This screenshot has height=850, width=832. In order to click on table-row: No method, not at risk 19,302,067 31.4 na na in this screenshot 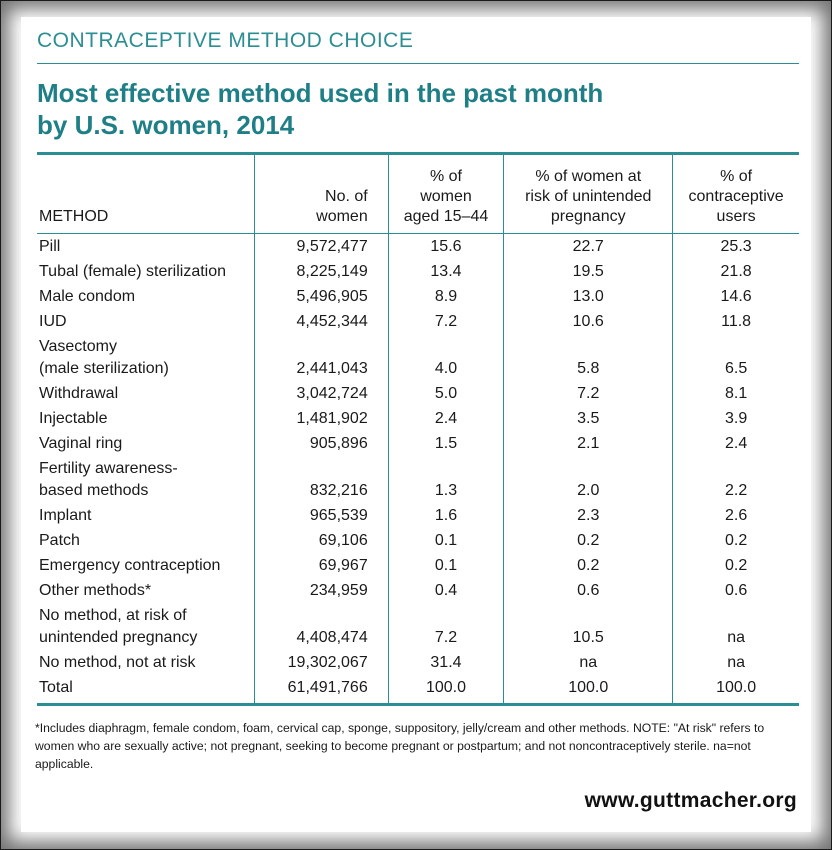, I will do `click(418, 662)`.